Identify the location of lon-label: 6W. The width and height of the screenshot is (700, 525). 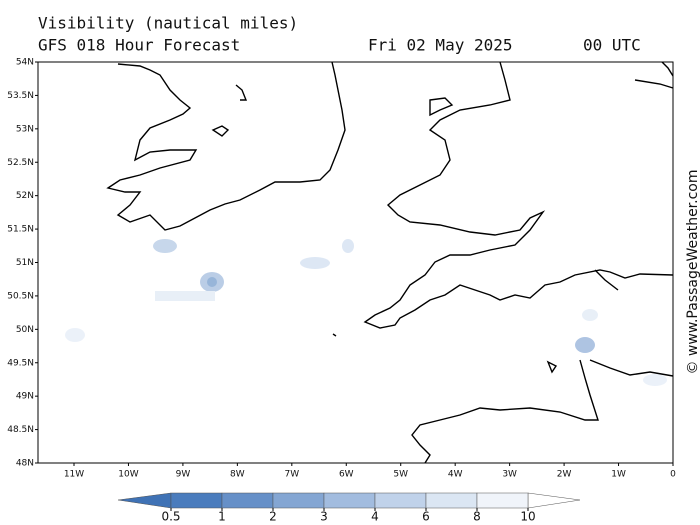
(346, 475).